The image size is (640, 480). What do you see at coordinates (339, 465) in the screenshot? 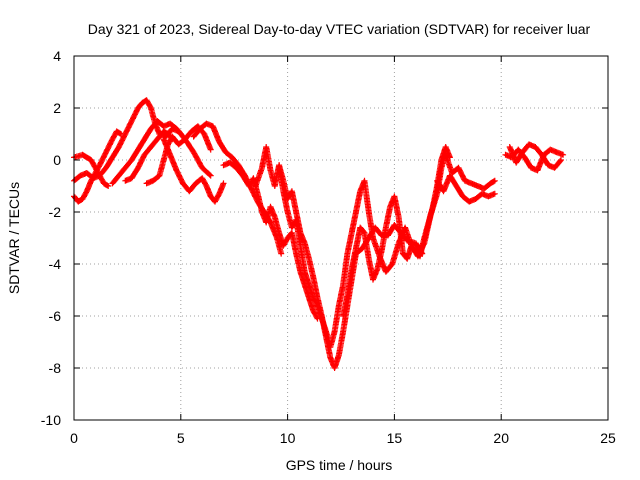
I see `x-axis-label: GPS time / hours` at bounding box center [339, 465].